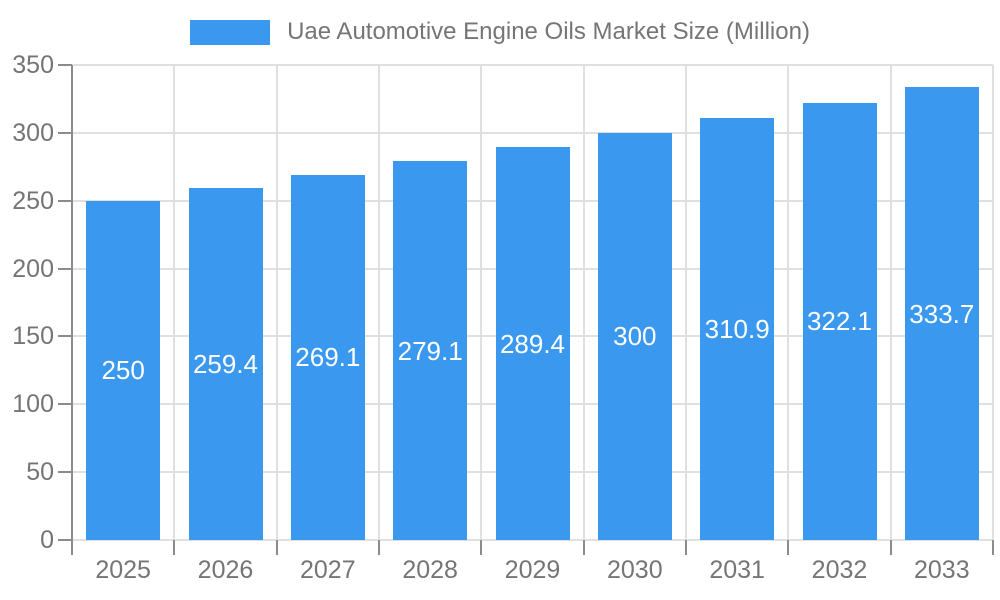 This screenshot has width=1000, height=600. I want to click on y-axis-label: 0, so click(47, 540).